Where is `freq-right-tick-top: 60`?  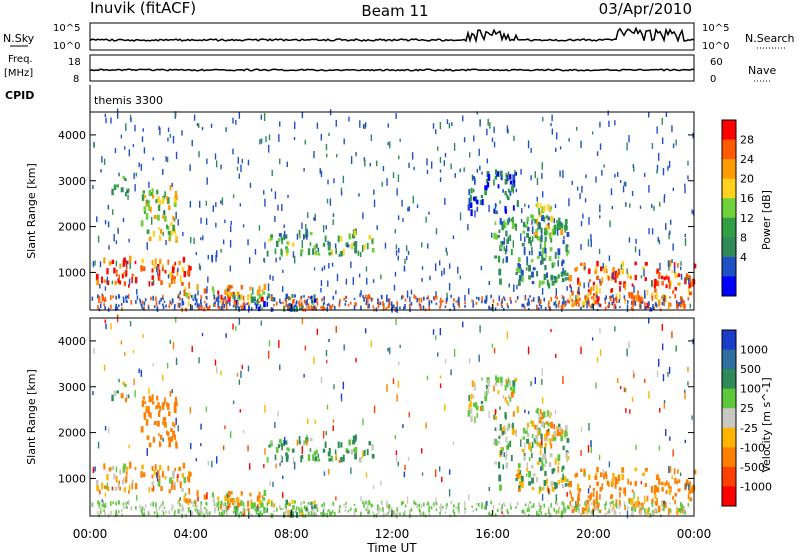 freq-right-tick-top: 60 is located at coordinates (716, 62).